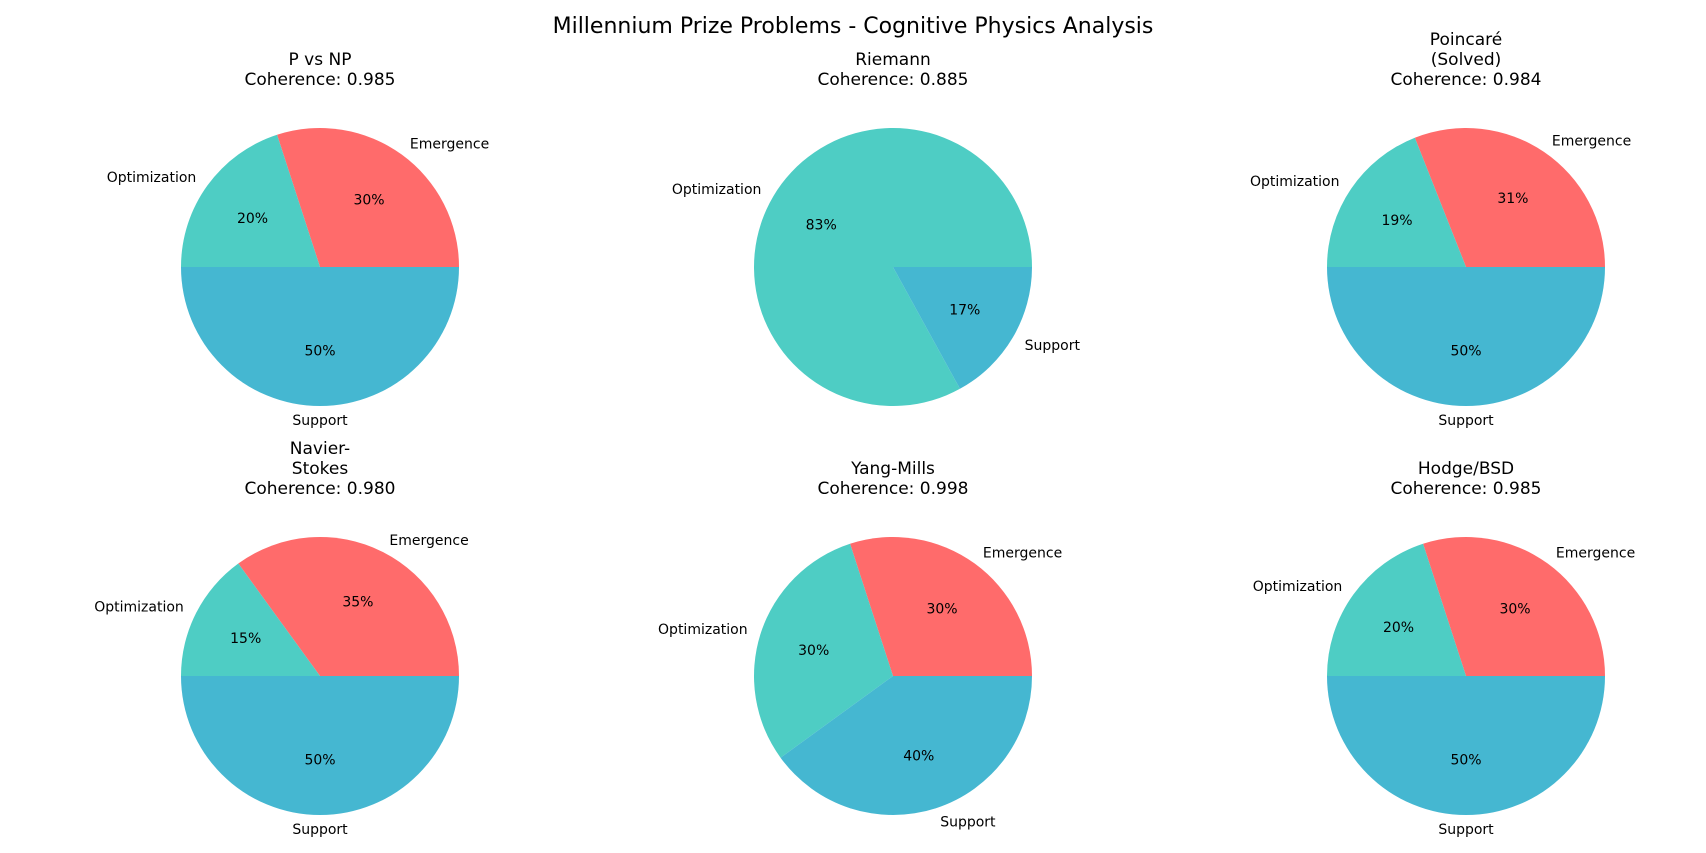  I want to click on pie-3-title-line-1: Poincaré, so click(1466, 40).